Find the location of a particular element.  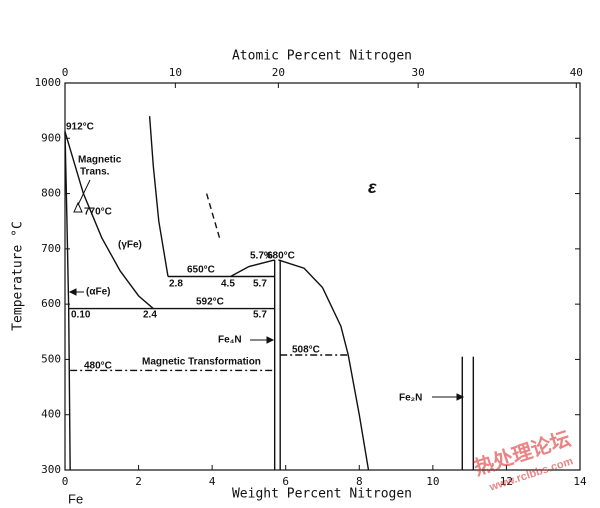

x-tick-label: 12 is located at coordinates (506, 481).